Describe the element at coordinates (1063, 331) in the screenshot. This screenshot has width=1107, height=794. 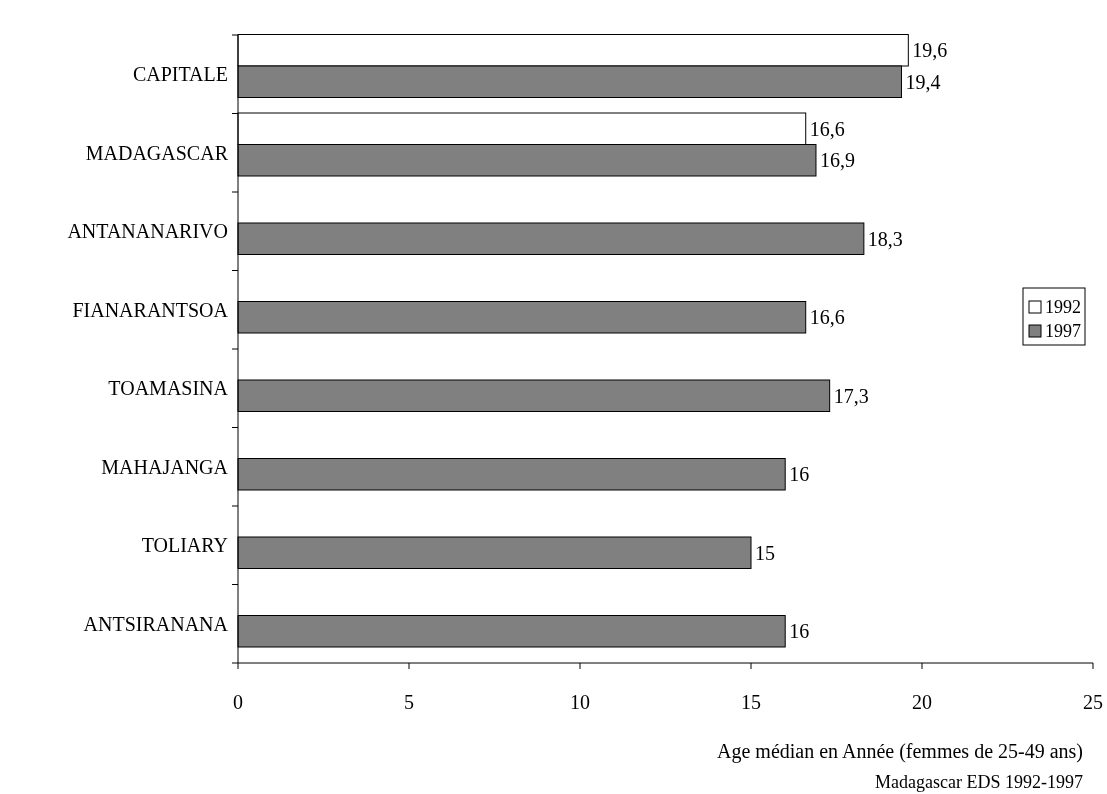
I see `legend-label: 1997` at that location.